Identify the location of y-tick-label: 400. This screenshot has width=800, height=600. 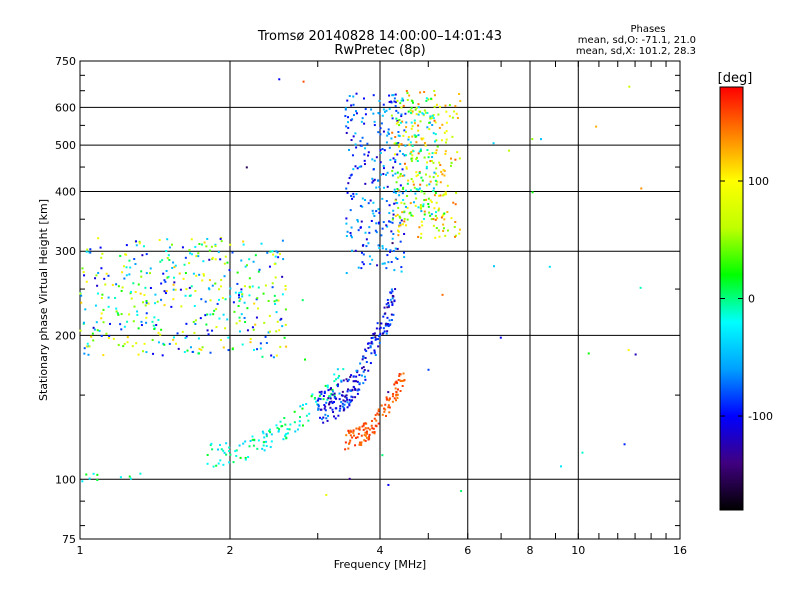
(65, 191).